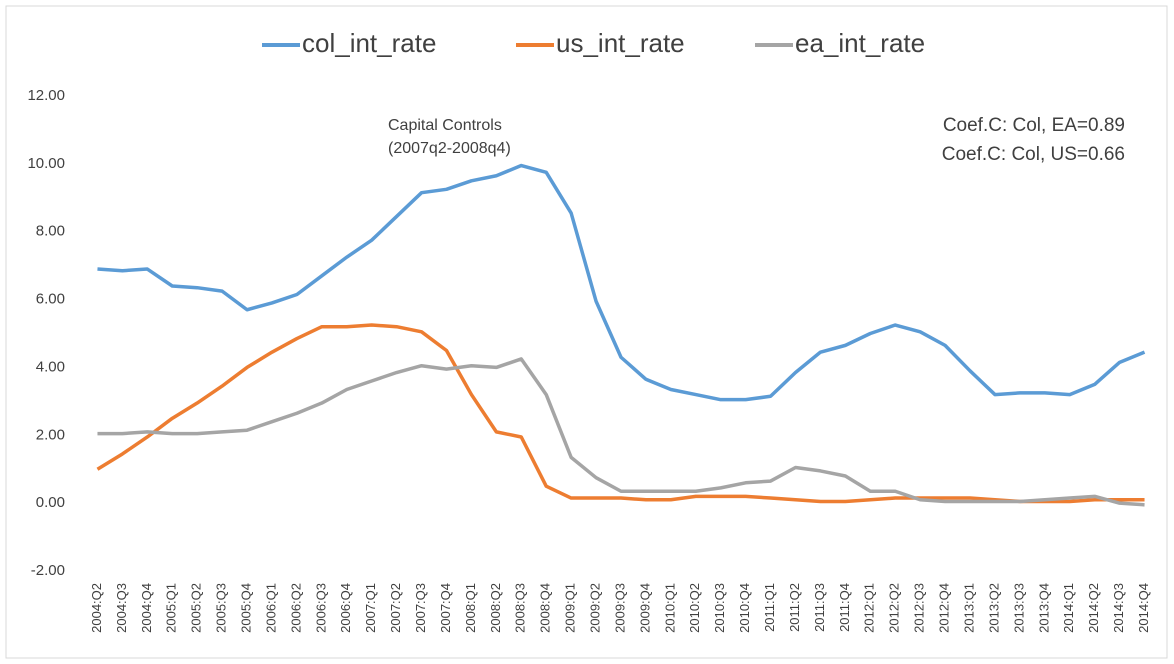 This screenshot has height=664, width=1174. Describe the element at coordinates (968, 608) in the screenshot. I see `x-tick-label: 2013:Q1` at that location.